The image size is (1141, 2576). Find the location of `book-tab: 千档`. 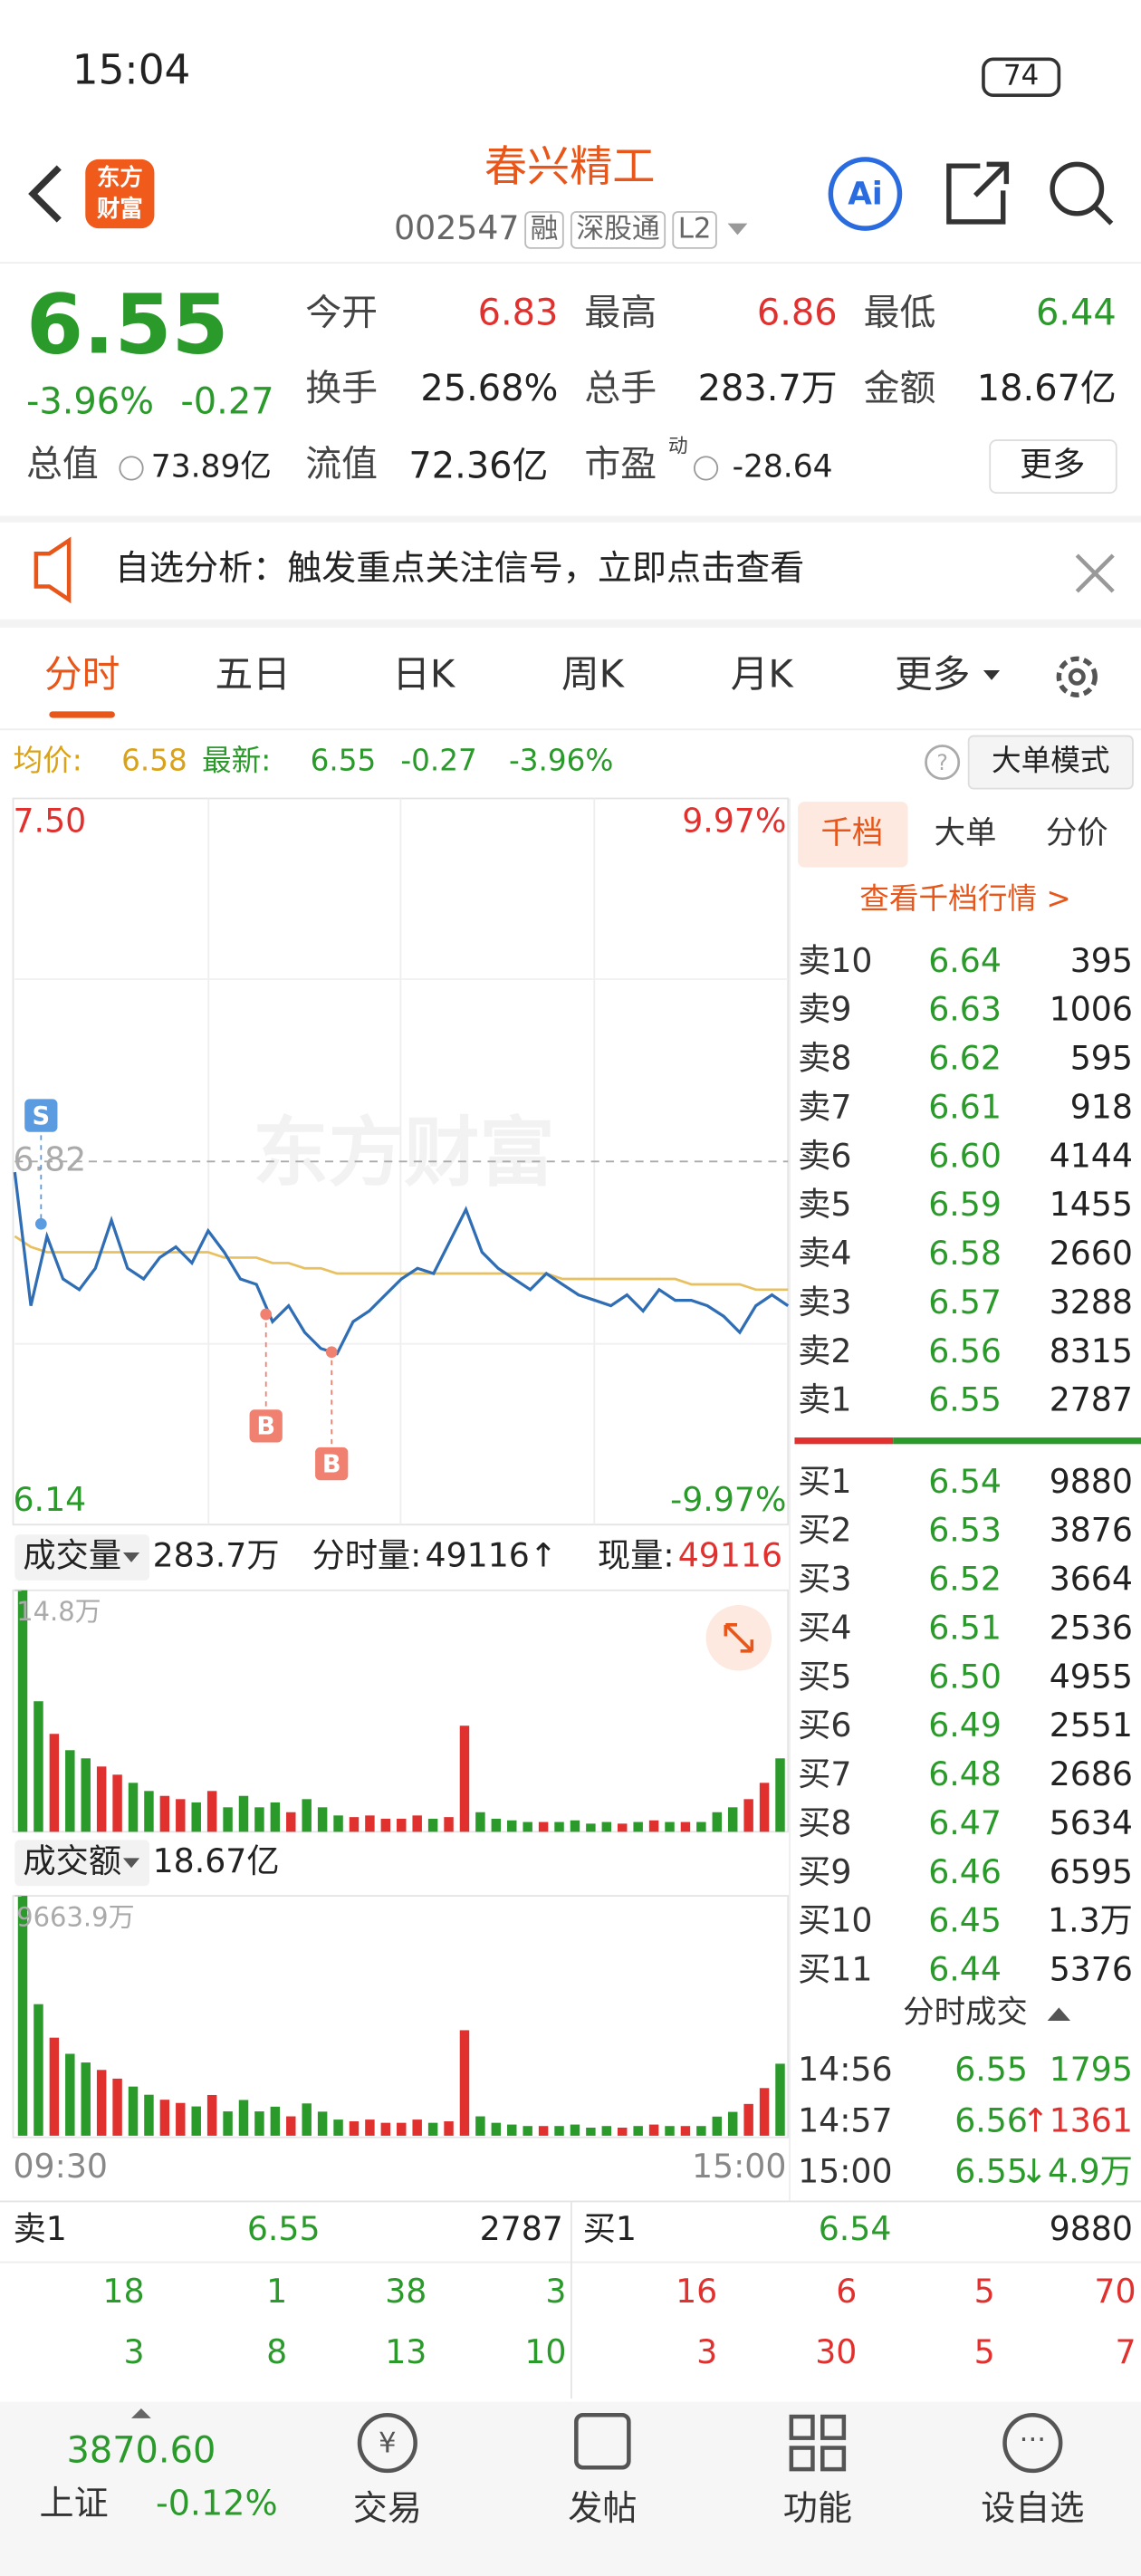

book-tab: 千档 is located at coordinates (852, 833).